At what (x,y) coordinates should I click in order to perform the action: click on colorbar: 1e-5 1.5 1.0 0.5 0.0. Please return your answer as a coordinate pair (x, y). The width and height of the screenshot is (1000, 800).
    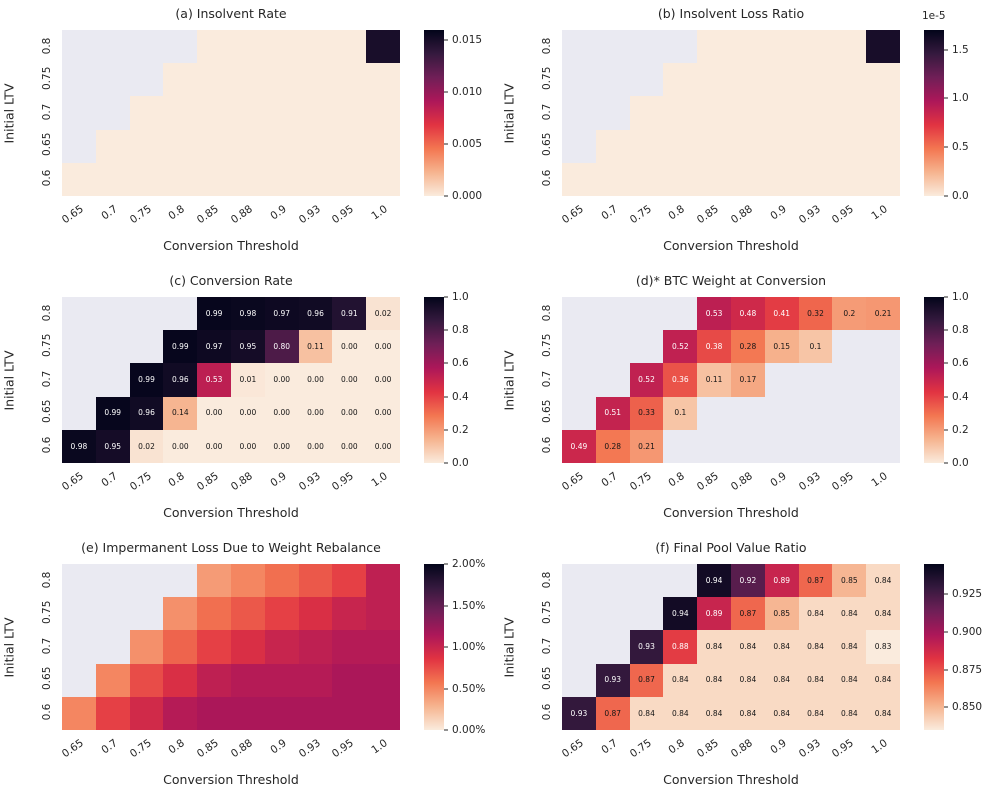
    Looking at the image, I should click on (960, 106).